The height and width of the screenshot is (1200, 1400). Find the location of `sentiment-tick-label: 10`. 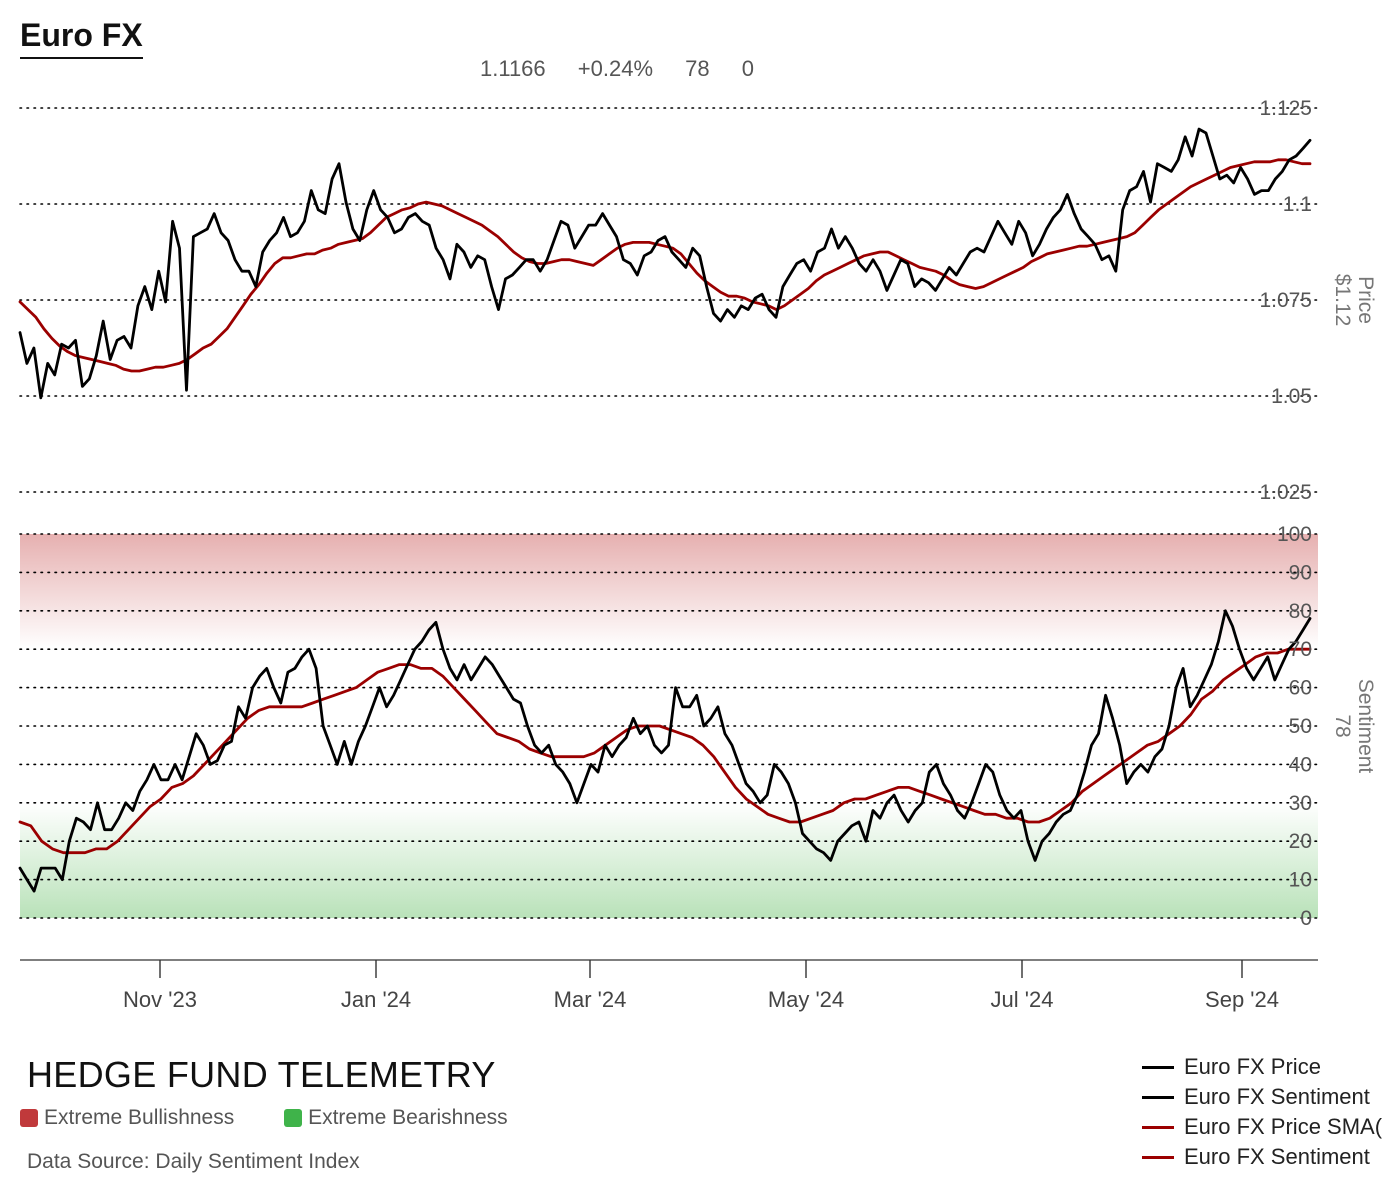

sentiment-tick-label: 10 is located at coordinates (1300, 880).